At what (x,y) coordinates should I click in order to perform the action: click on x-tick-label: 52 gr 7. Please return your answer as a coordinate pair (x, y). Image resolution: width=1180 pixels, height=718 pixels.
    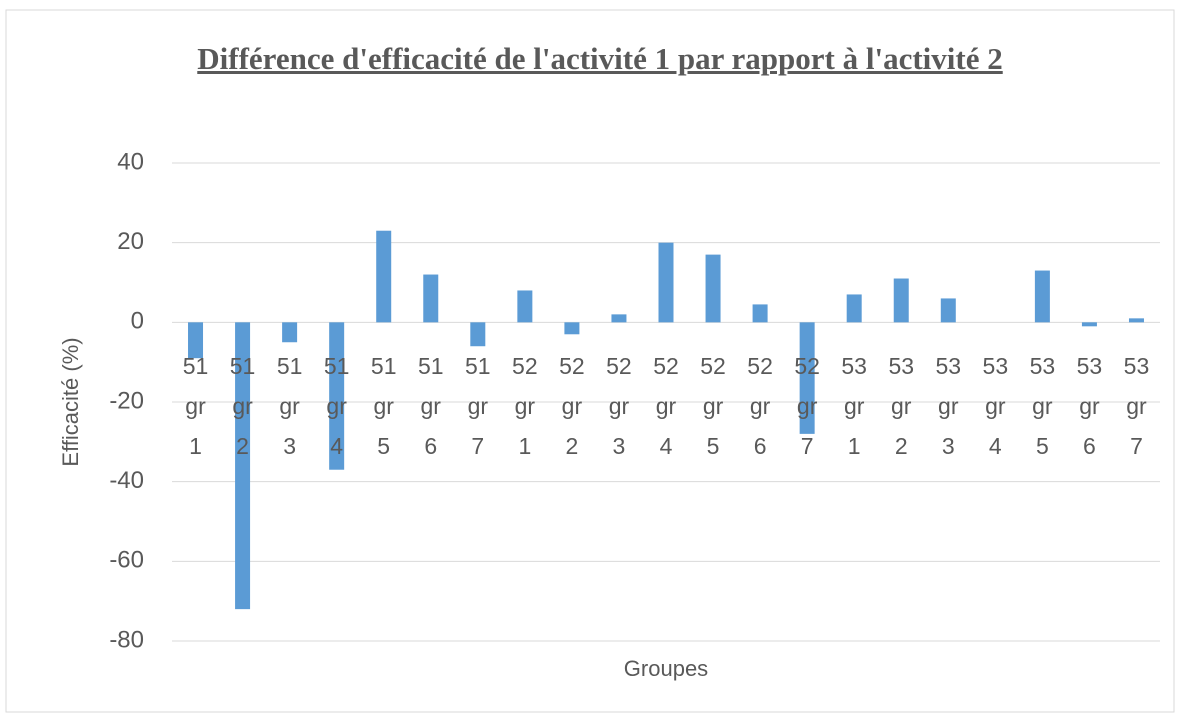
    Looking at the image, I should click on (807, 406).